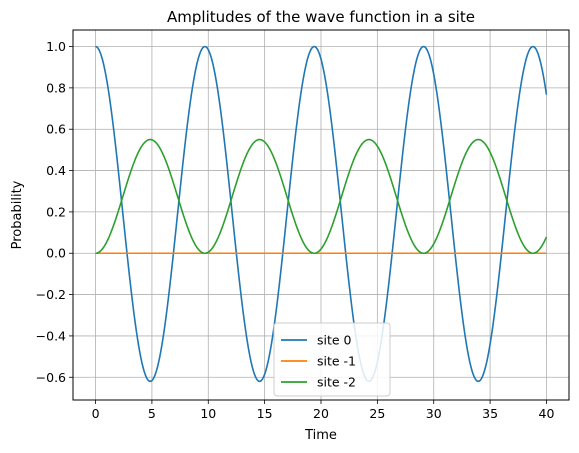 This screenshot has height=453, width=579. I want to click on x-tick-label: 35, so click(490, 413).